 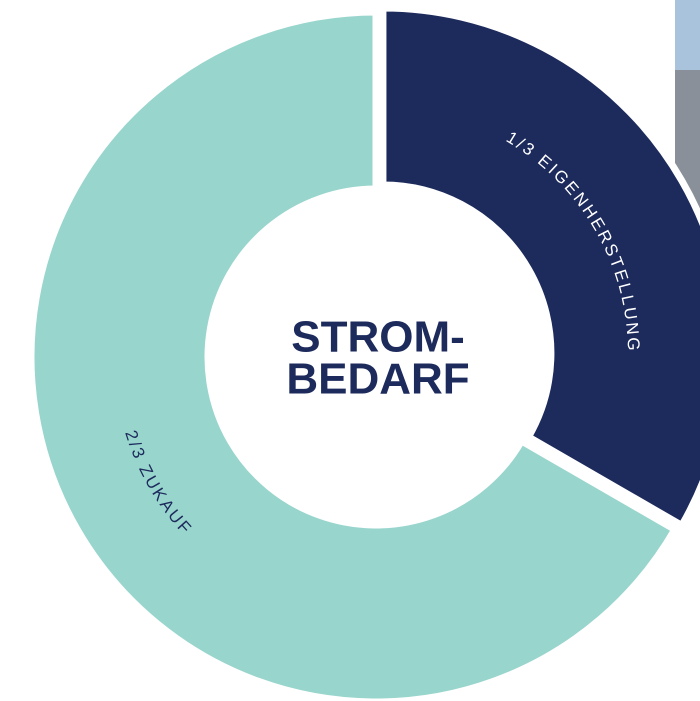 I want to click on center-label: BEDARF, so click(x=377, y=379).